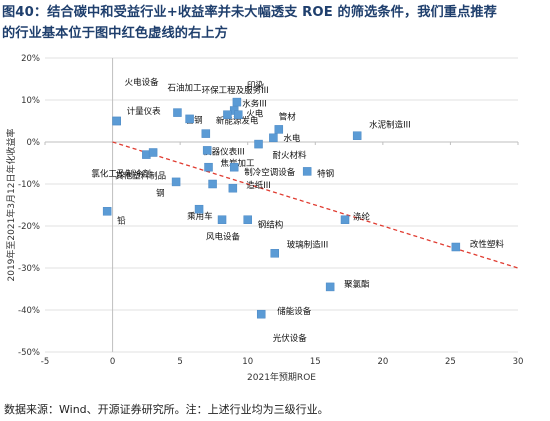  Describe the element at coordinates (200, 216) in the screenshot. I see `point-label: 乘用车` at that location.